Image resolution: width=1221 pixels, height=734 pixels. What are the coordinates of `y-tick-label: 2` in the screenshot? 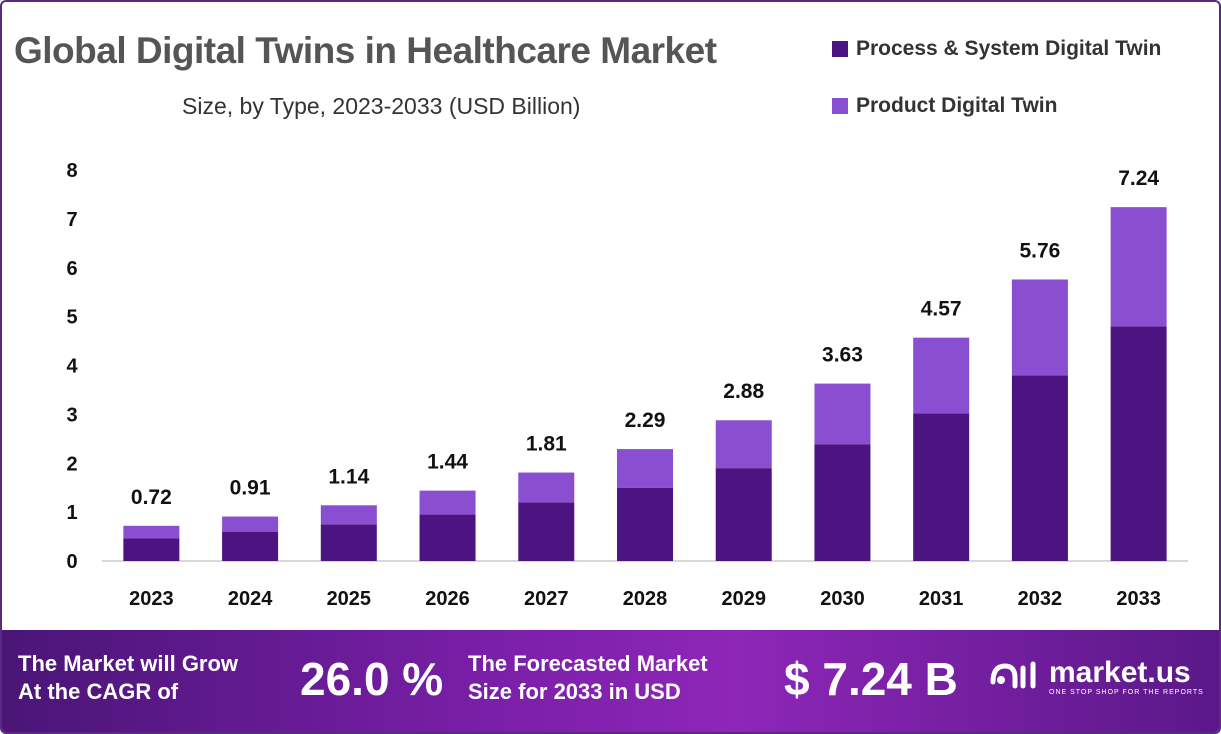 It's located at (71, 464).